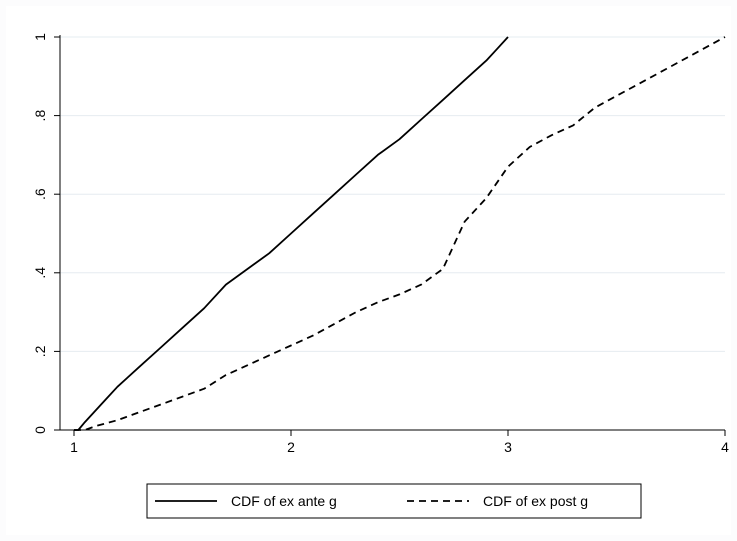 The width and height of the screenshot is (737, 541). I want to click on legend-label-0: CDF of ex ante g, so click(284, 501).